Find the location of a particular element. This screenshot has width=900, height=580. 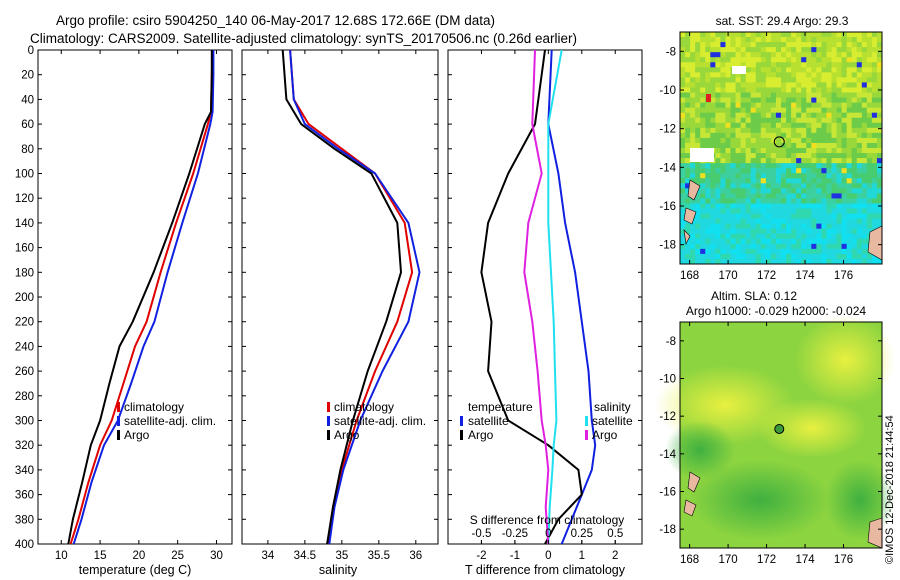

map-x-tick-label: 168 is located at coordinates (689, 276).